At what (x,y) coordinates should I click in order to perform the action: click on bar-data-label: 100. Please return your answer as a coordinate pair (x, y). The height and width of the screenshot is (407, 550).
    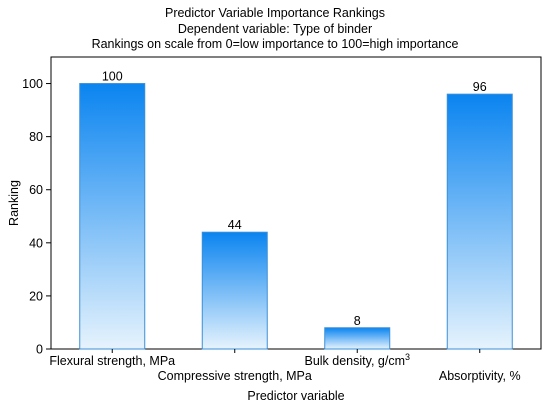
    Looking at the image, I should click on (112, 77).